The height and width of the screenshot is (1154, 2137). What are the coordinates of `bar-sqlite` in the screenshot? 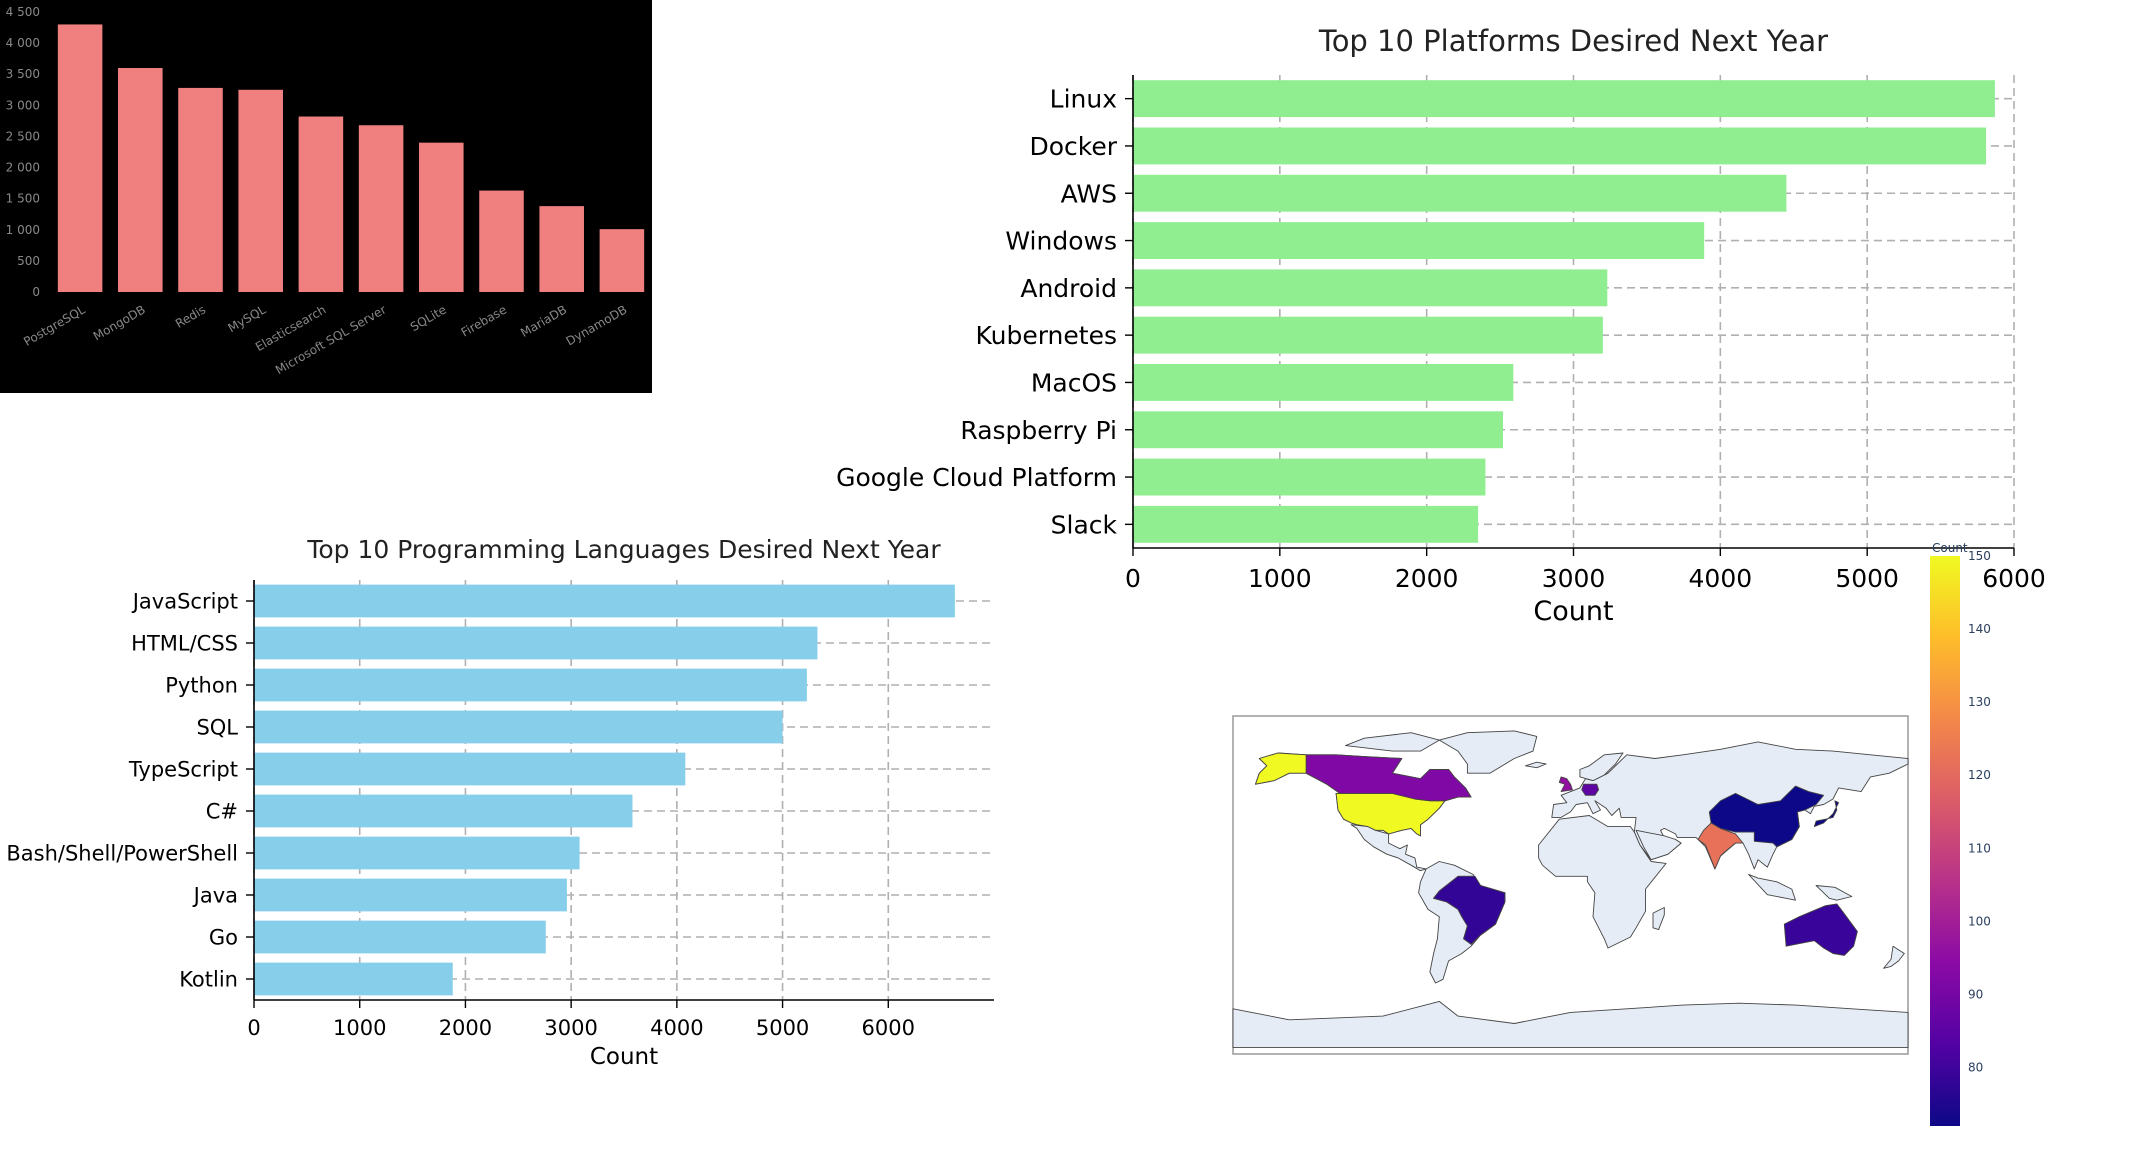 It's located at (441, 217).